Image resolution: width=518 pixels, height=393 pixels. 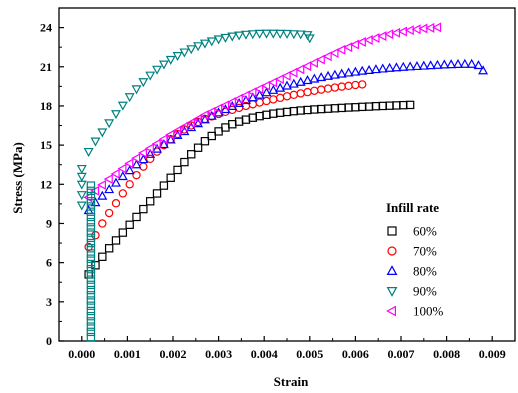 What do you see at coordinates (392, 251) in the screenshot?
I see `legend-marker` at bounding box center [392, 251].